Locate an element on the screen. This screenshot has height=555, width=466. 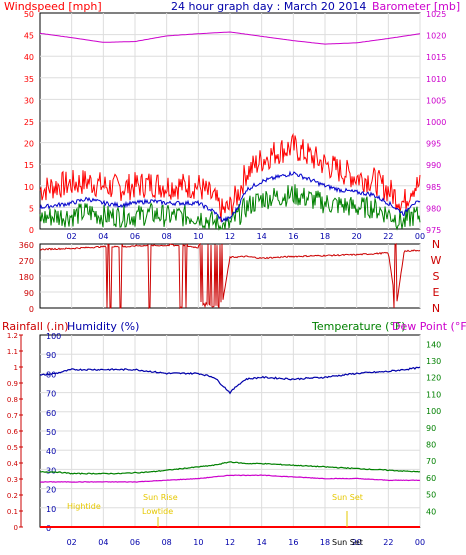
compass-label: W is located at coordinates (436, 260).